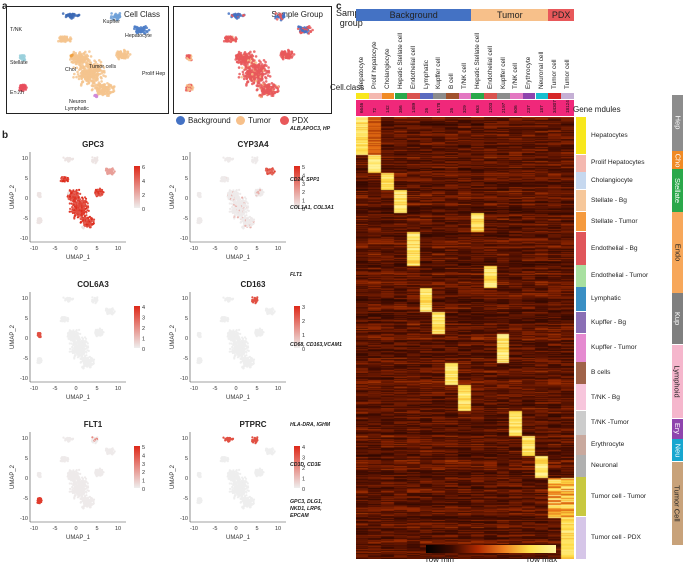 The height and width of the screenshot is (568, 685). What do you see at coordinates (13, 336) in the screenshot?
I see `y-axis-label: UMAP_2` at bounding box center [13, 336].